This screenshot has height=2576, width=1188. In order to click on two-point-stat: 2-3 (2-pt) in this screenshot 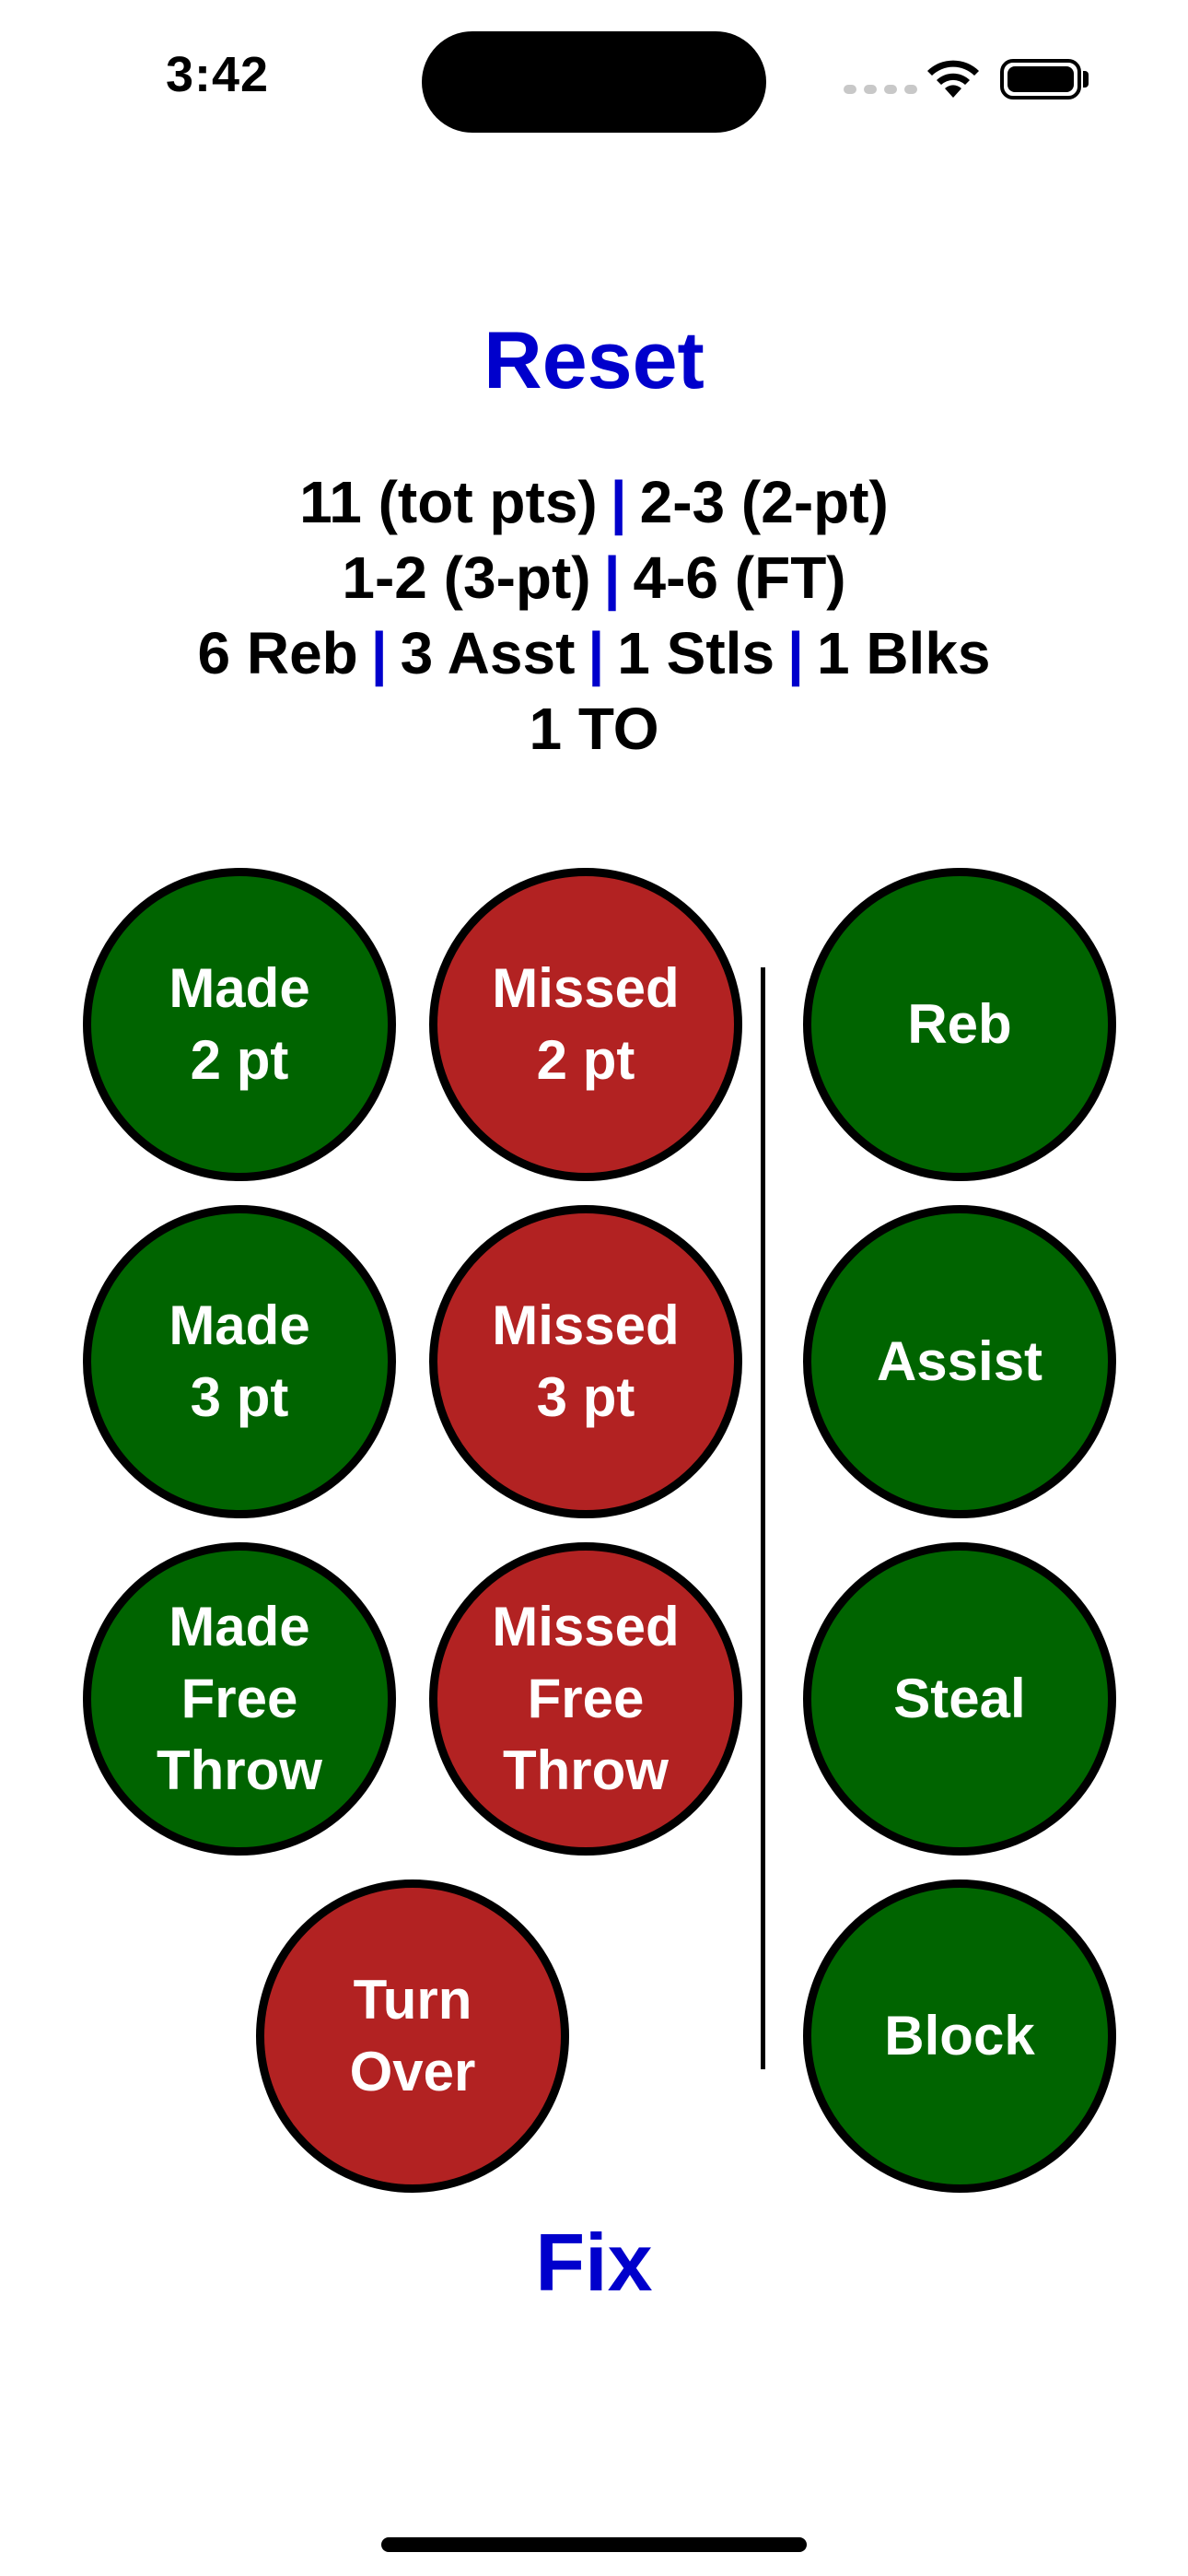, I will do `click(764, 502)`.